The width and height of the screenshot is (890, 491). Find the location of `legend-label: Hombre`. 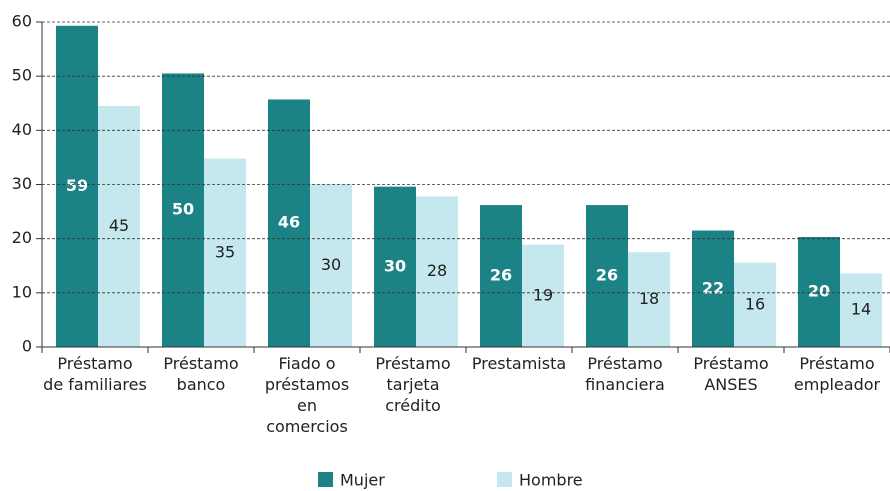

legend-label: Hombre is located at coordinates (551, 480).